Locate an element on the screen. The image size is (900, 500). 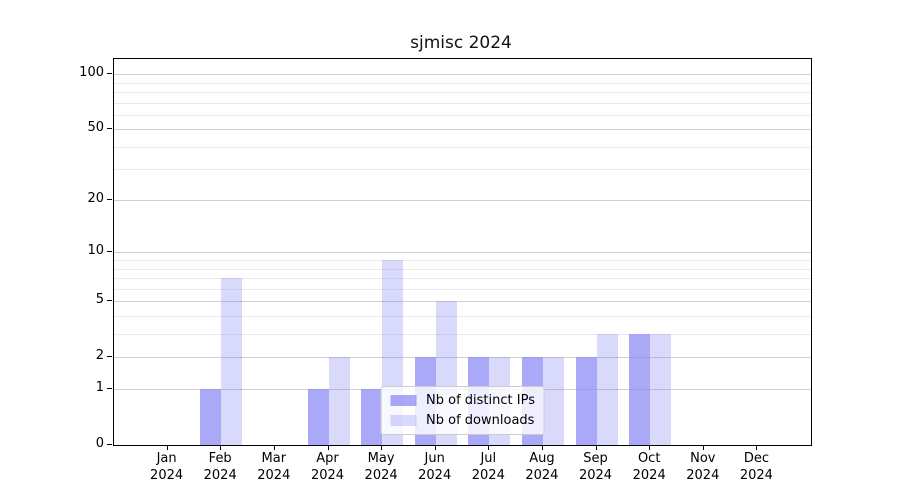
x-tick-month: Aug is located at coordinates (542, 458).